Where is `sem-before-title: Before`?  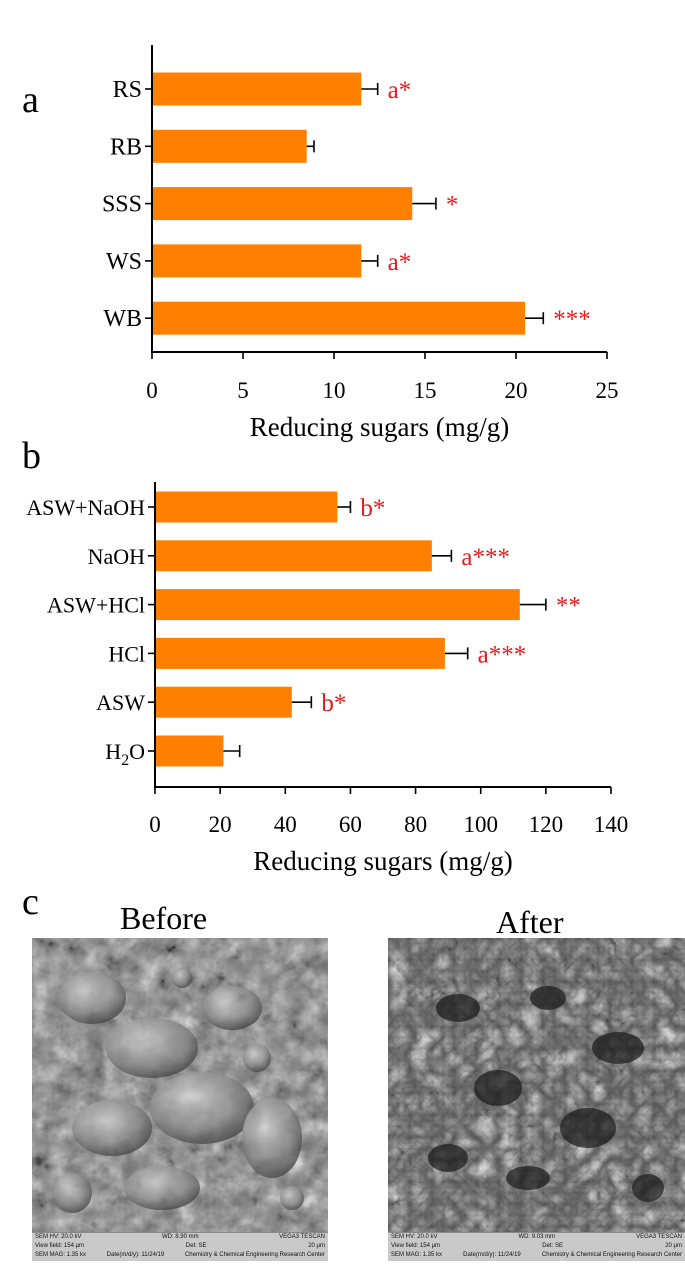
sem-before-title: Before is located at coordinates (164, 918).